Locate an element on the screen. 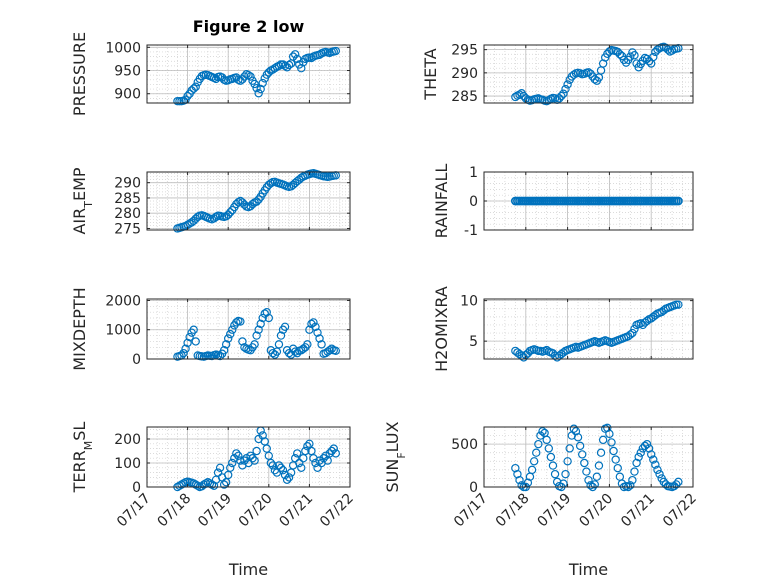 Image resolution: width=778 pixels, height=583 pixels. y-tick-label: 290 is located at coordinates (464, 74).